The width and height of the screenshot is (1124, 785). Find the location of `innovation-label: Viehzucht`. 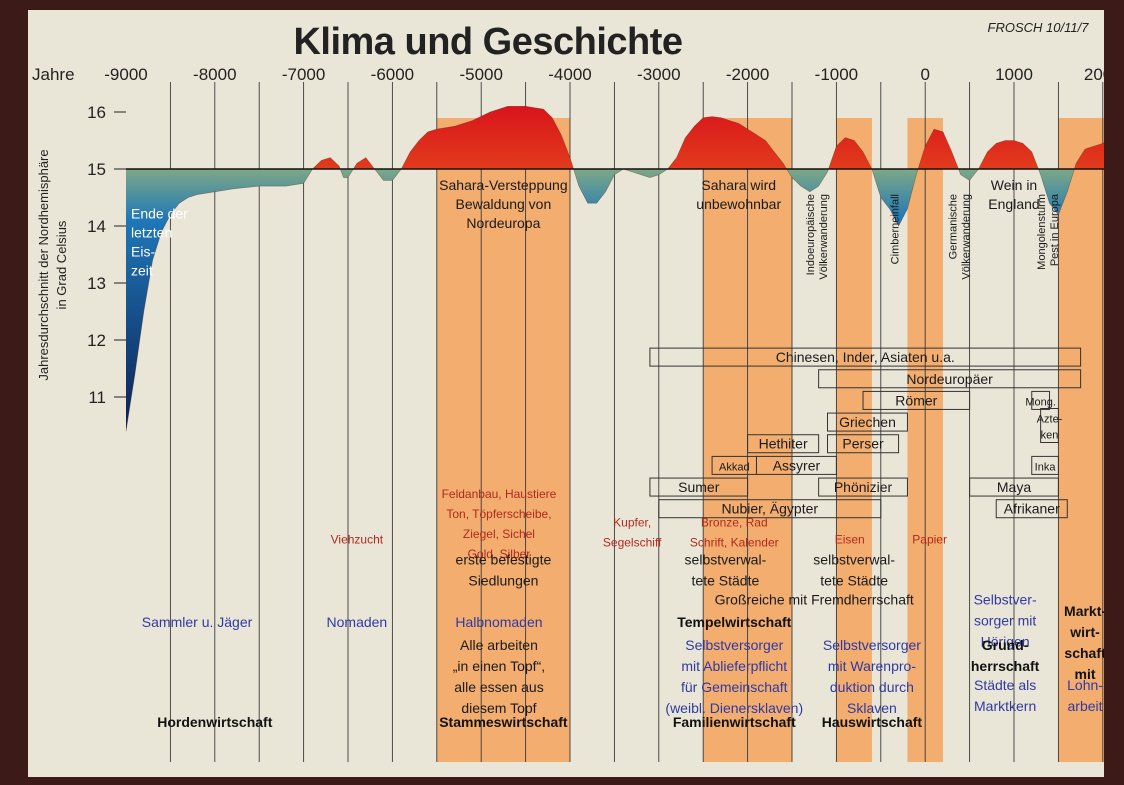

innovation-label: Viehzucht is located at coordinates (357, 540).